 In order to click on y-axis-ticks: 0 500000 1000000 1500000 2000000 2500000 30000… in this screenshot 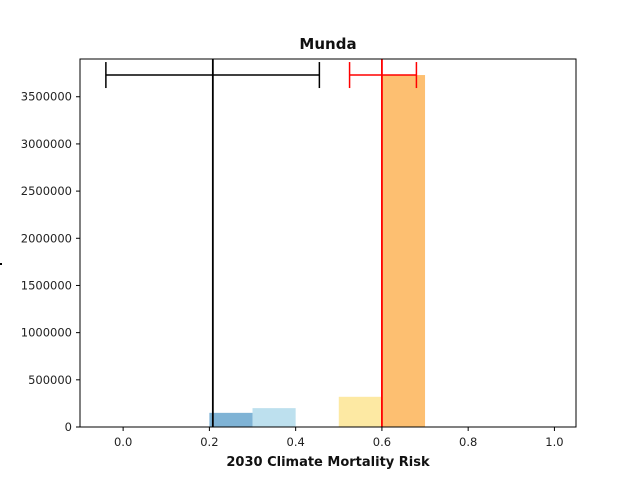, I will do `click(50, 262)`.